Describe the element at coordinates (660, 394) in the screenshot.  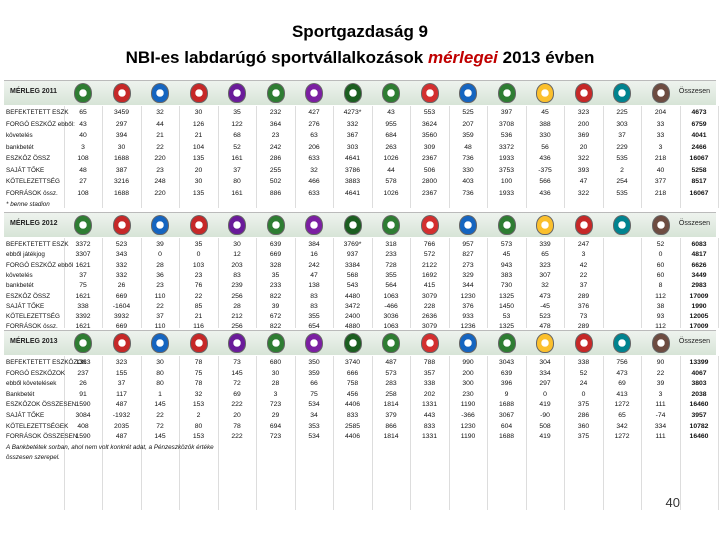
I see `cell: 3` at that location.